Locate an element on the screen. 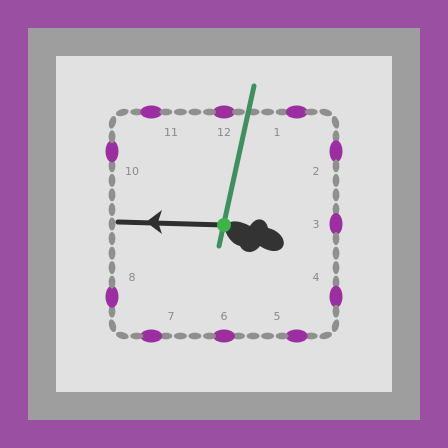 The height and width of the screenshot is (448, 448). center-cap is located at coordinates (224, 225).